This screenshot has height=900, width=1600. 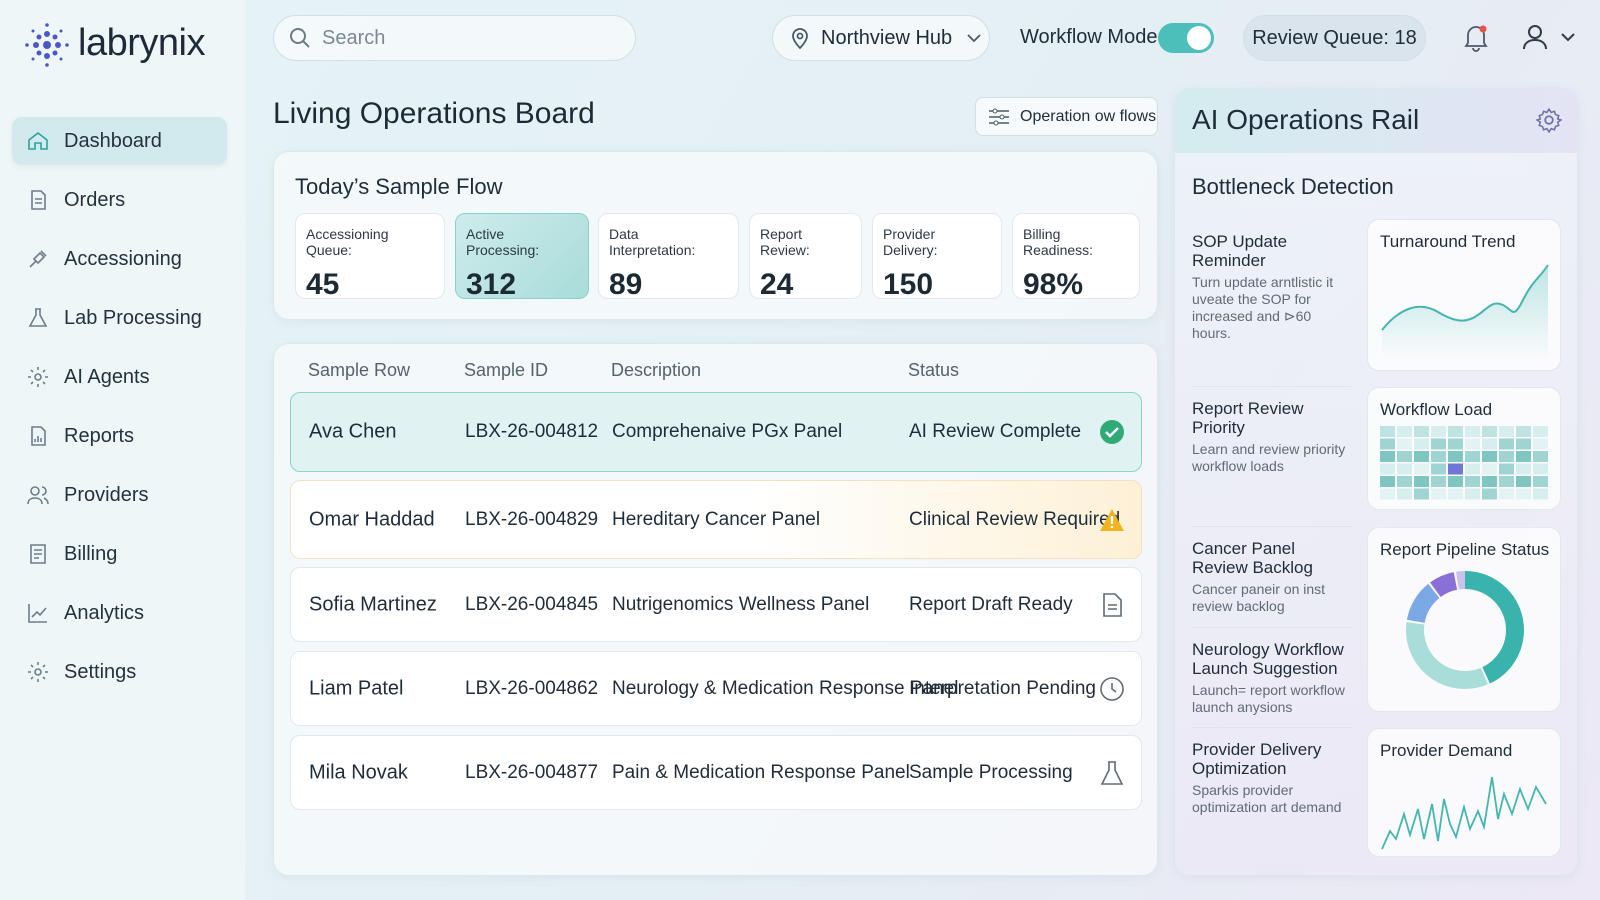 I want to click on nav-item: Accessioning, so click(x=119, y=259).